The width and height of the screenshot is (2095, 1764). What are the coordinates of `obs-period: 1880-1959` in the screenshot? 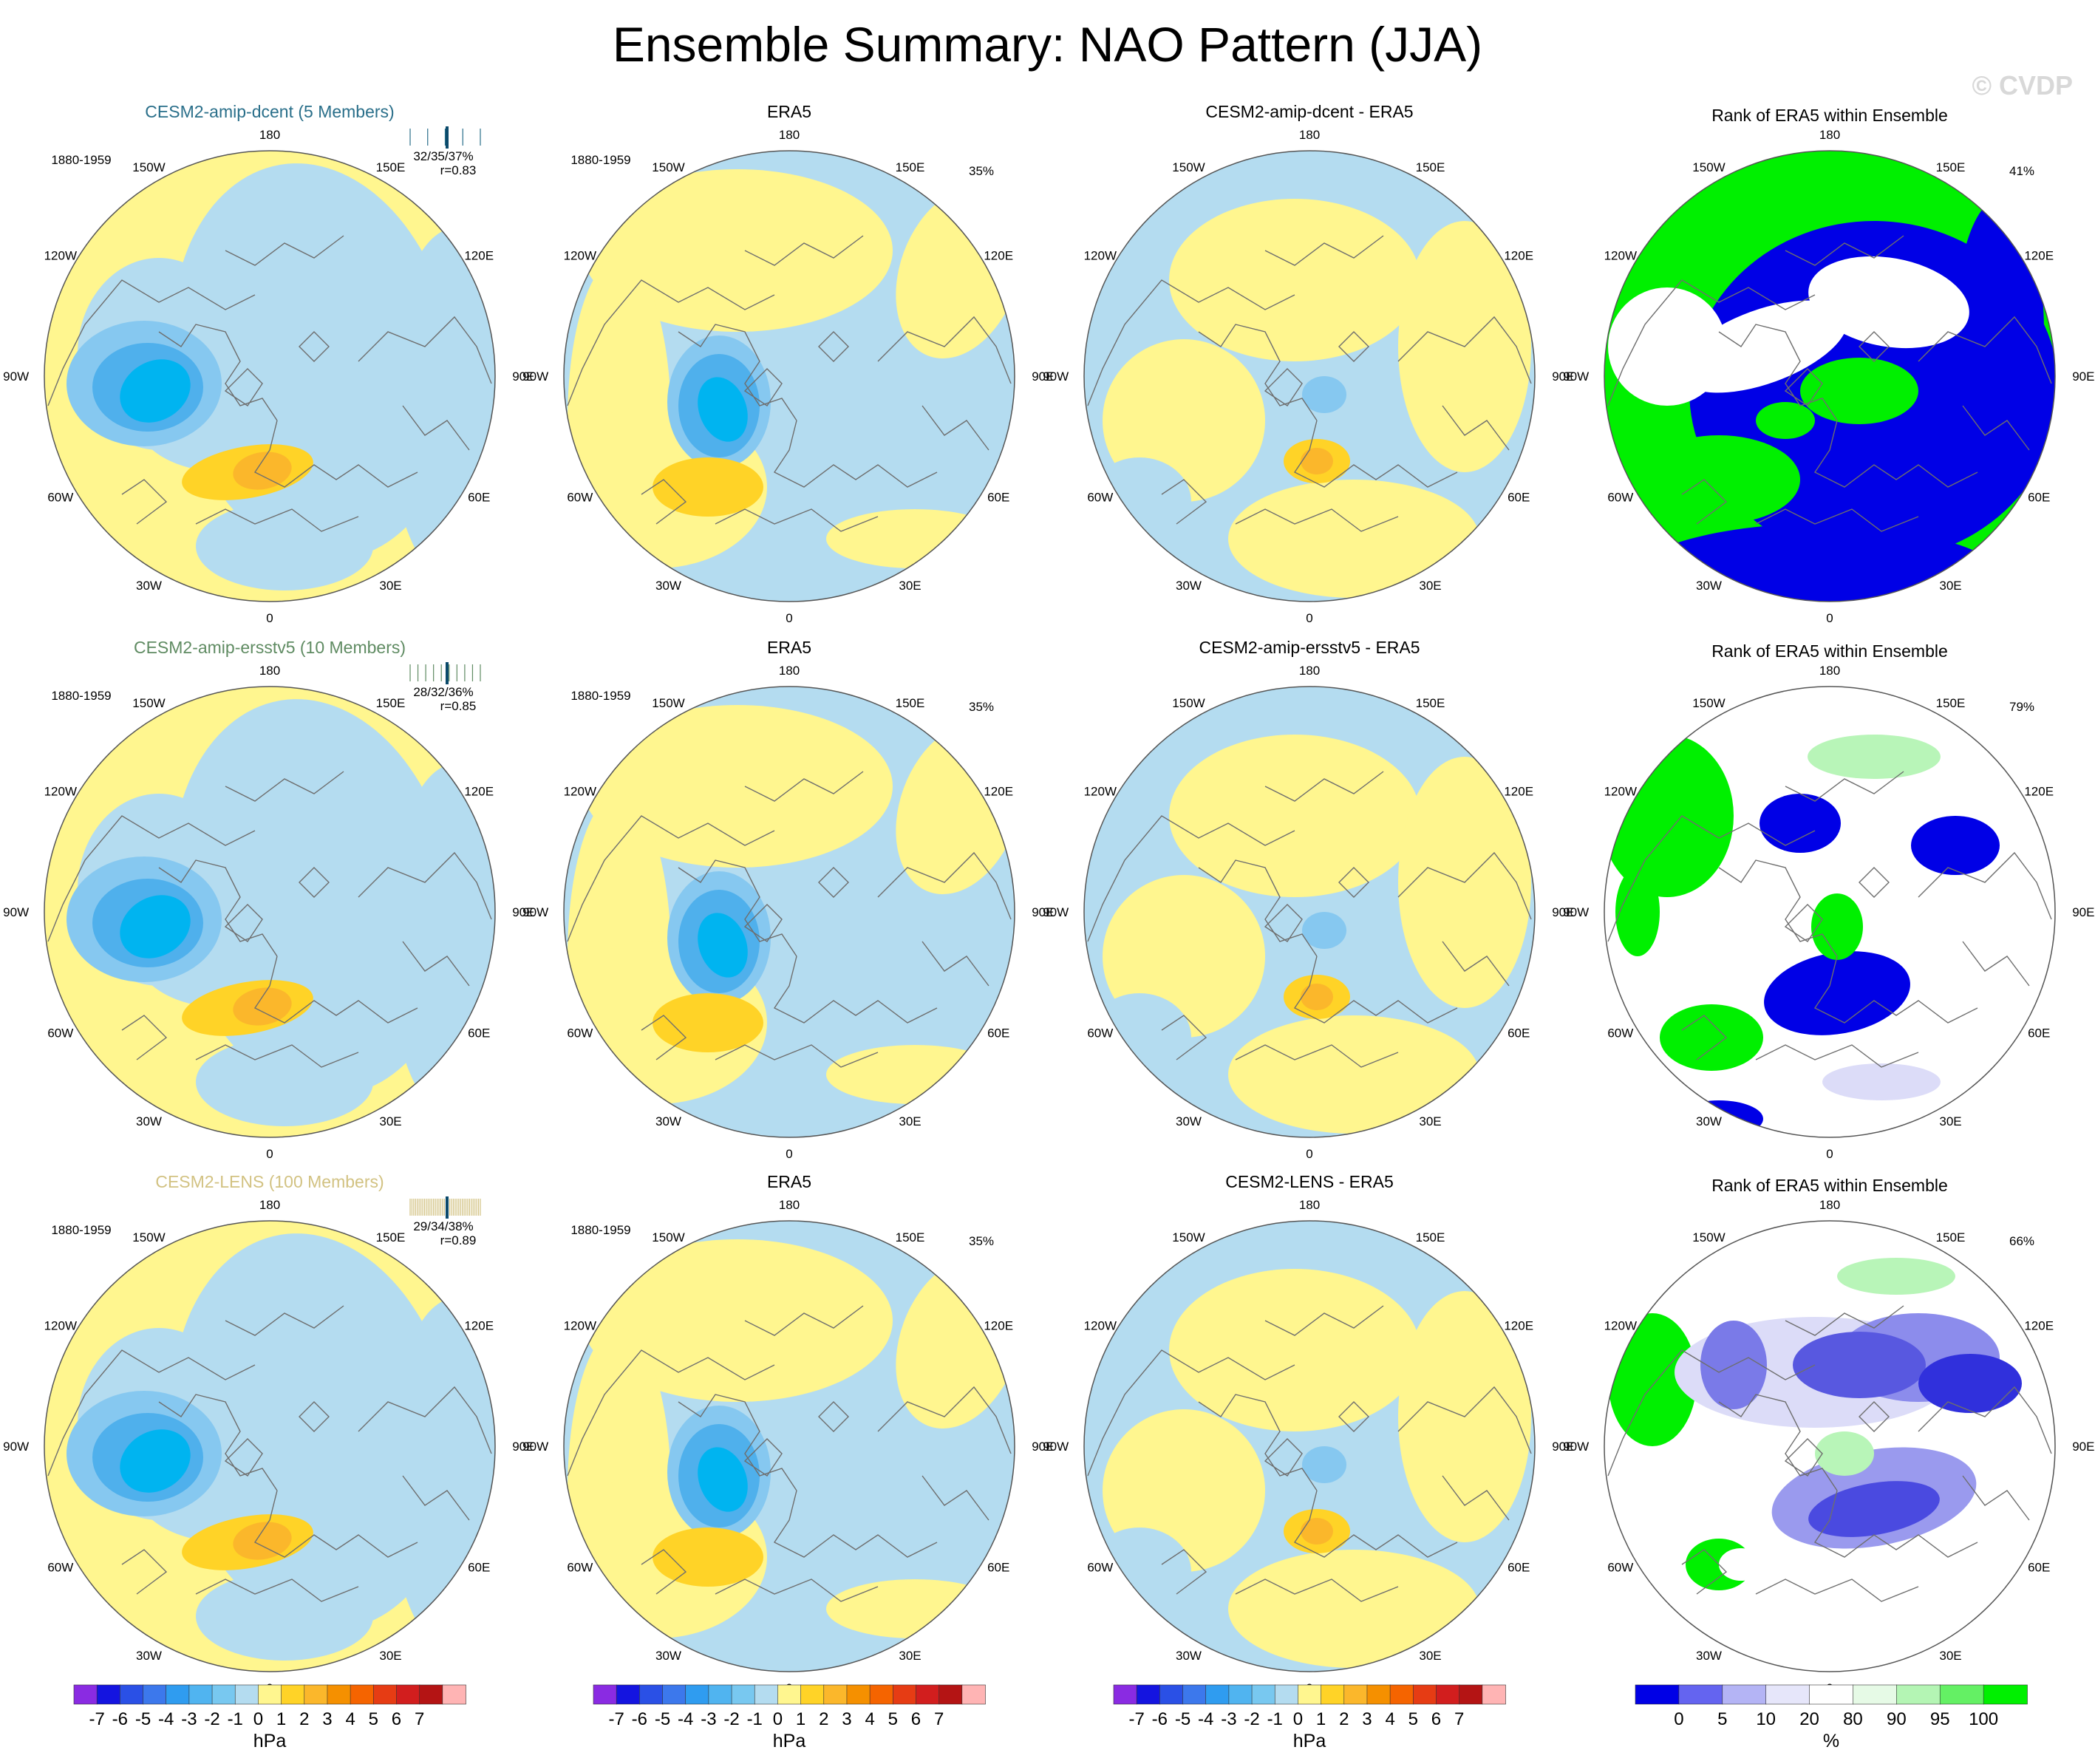 It's located at (600, 696).